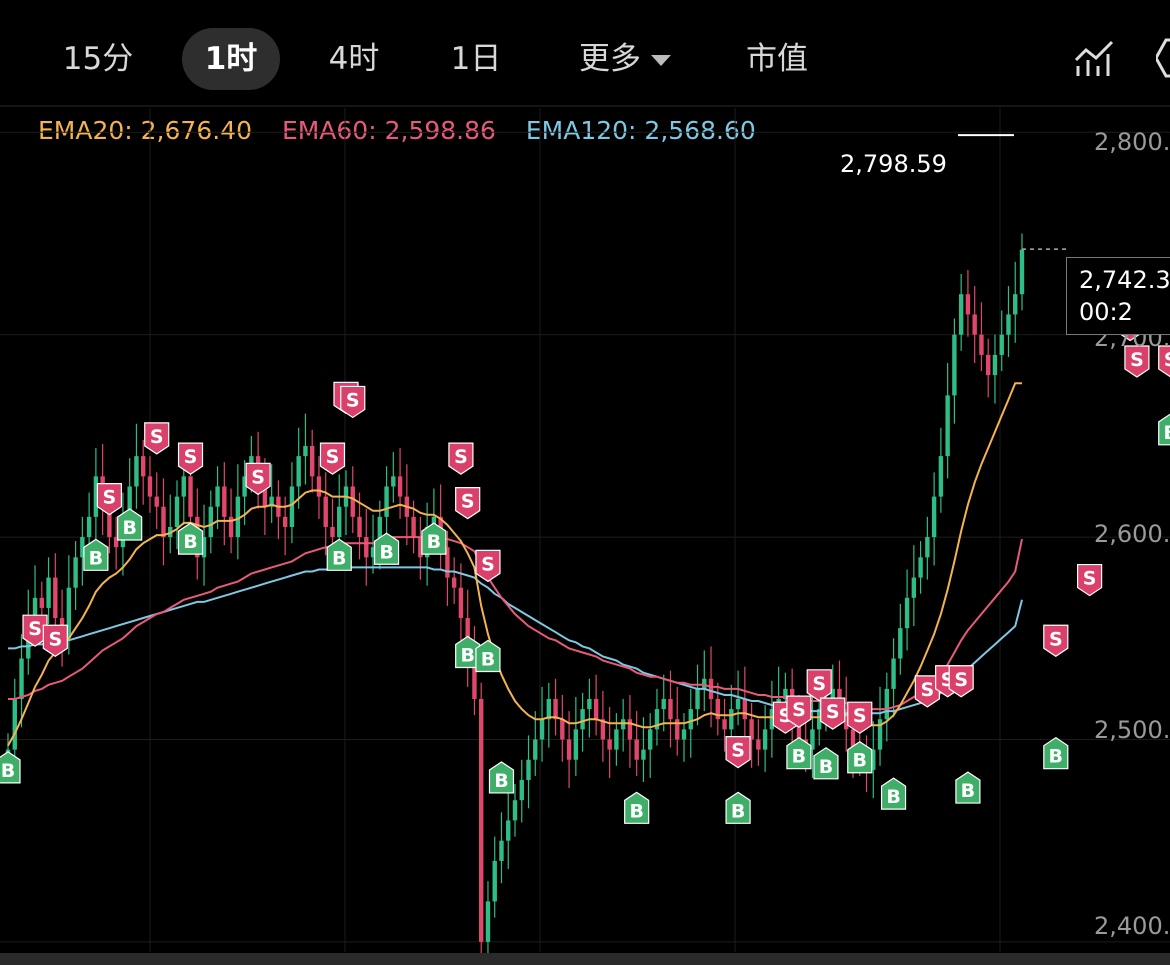 This screenshot has height=965, width=1170. What do you see at coordinates (1094, 58) in the screenshot?
I see `indicator-chart-icon` at bounding box center [1094, 58].